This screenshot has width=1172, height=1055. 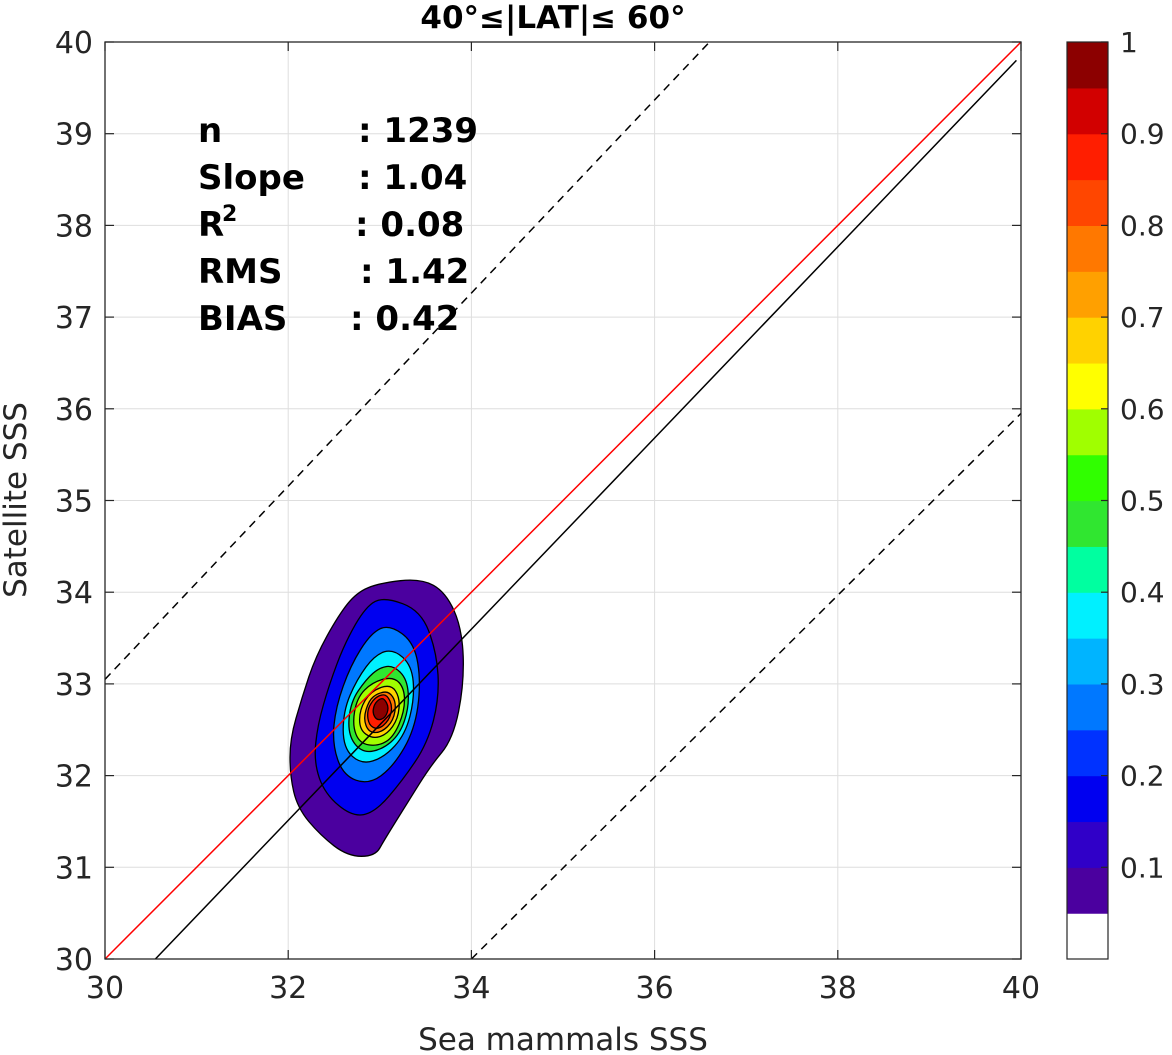 What do you see at coordinates (240, 272) in the screenshot?
I see `stat-label: RMS` at bounding box center [240, 272].